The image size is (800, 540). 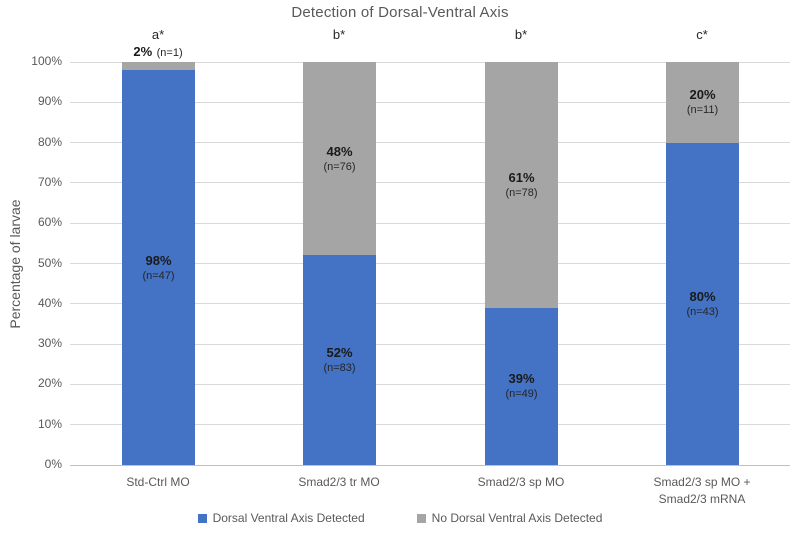 What do you see at coordinates (202, 518) in the screenshot?
I see `blue-square-swatch-icon` at bounding box center [202, 518].